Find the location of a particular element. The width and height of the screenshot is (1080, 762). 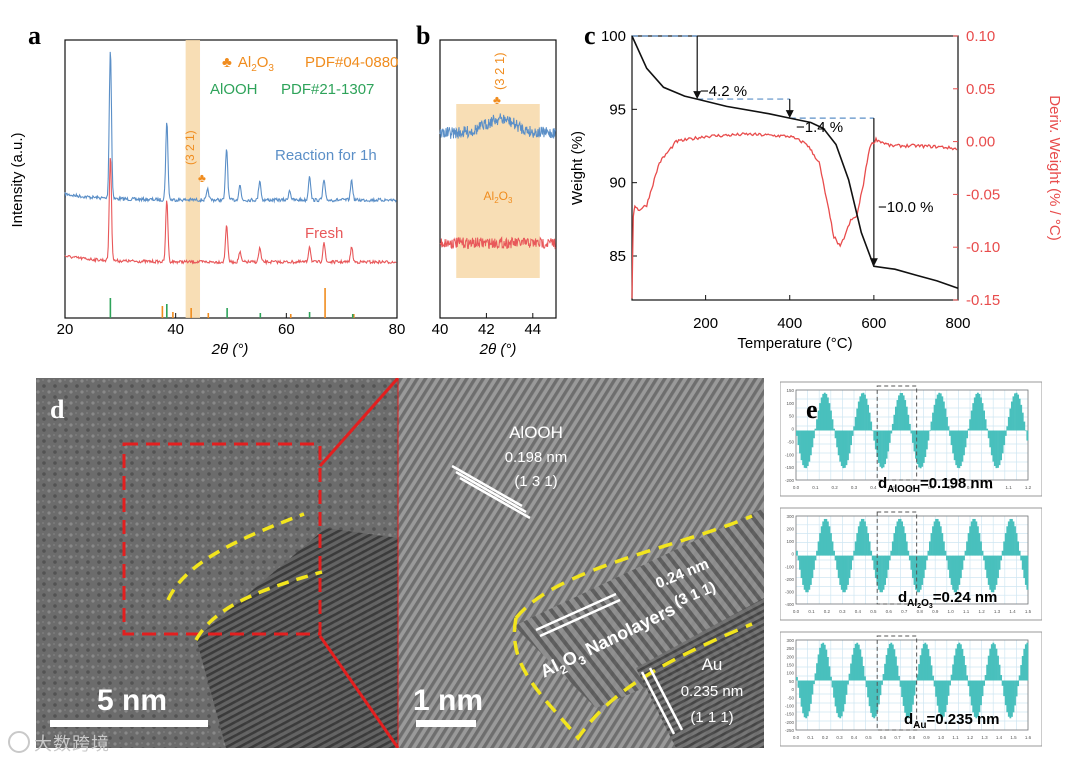

profile-x-tick: 1.0 is located at coordinates (989, 487).